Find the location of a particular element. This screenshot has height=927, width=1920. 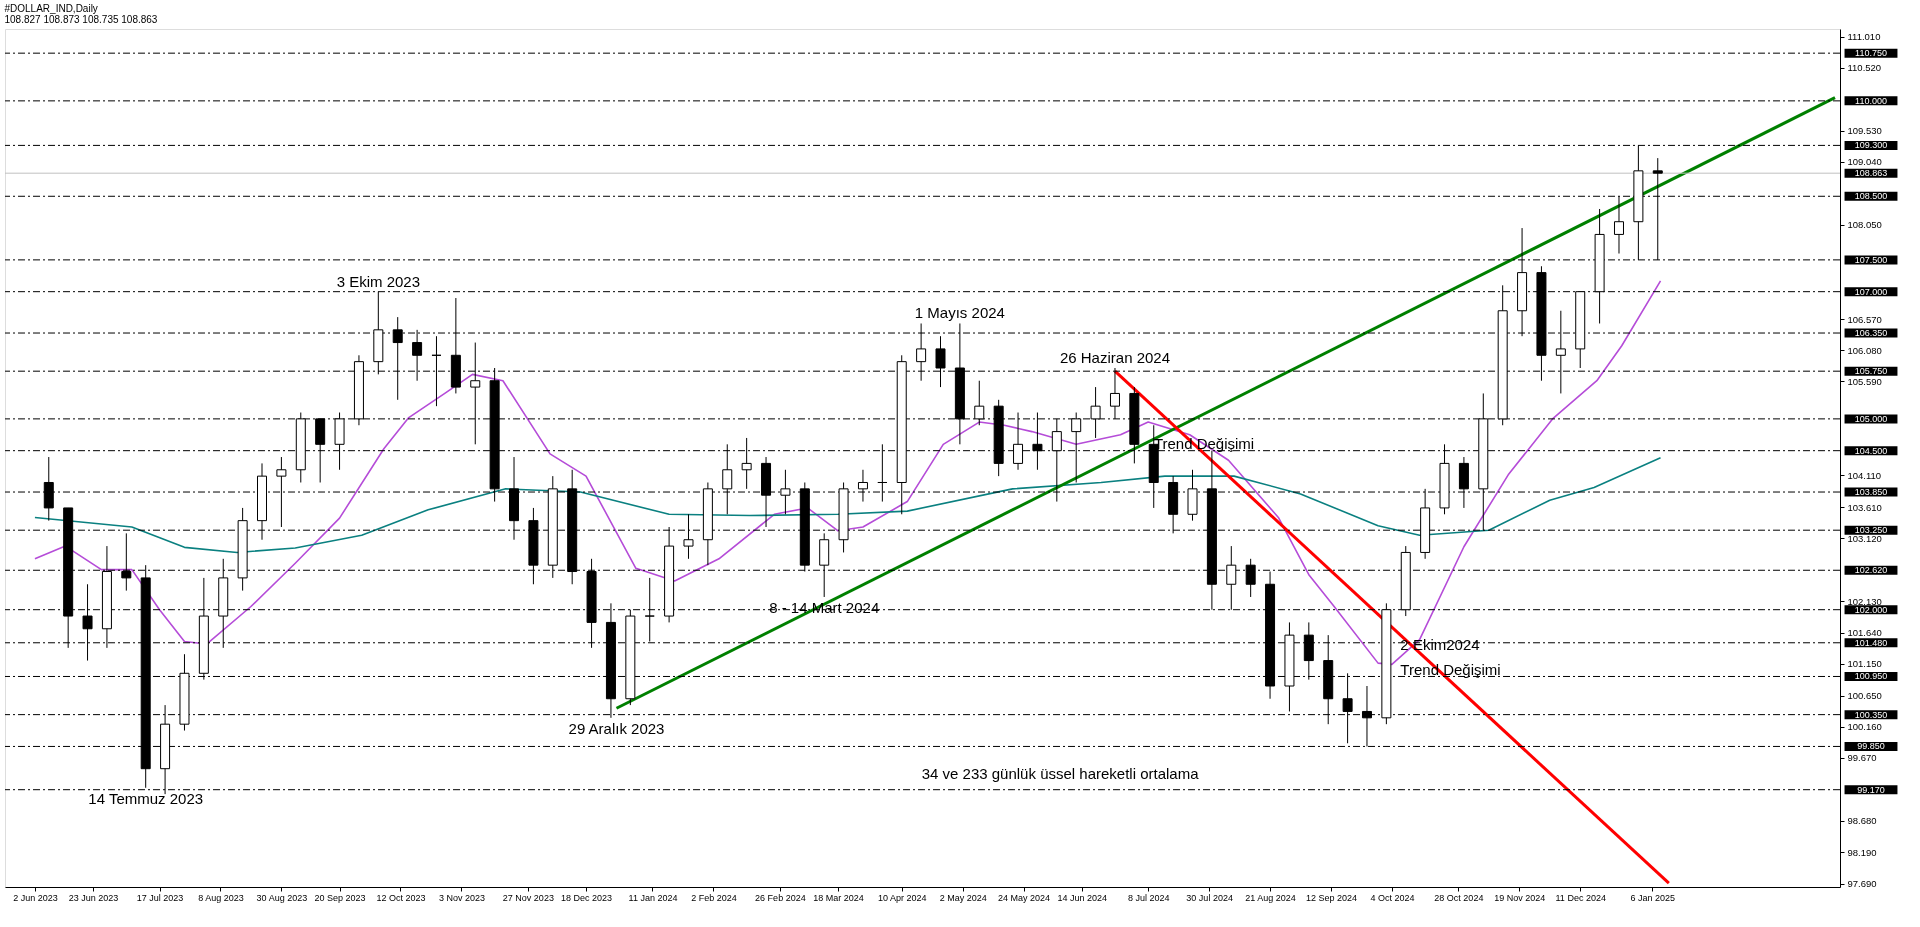

ref-line-label: 107.500 is located at coordinates (1871, 259).